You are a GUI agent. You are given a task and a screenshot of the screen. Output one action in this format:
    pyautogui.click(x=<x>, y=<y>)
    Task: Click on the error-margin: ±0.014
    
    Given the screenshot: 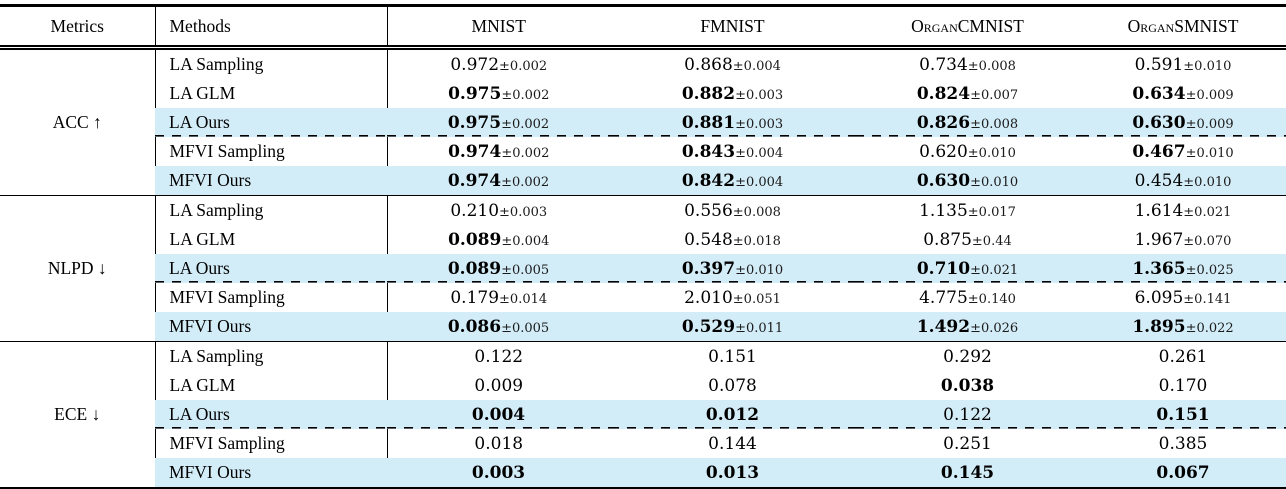 What is the action you would take?
    pyautogui.click(x=523, y=299)
    